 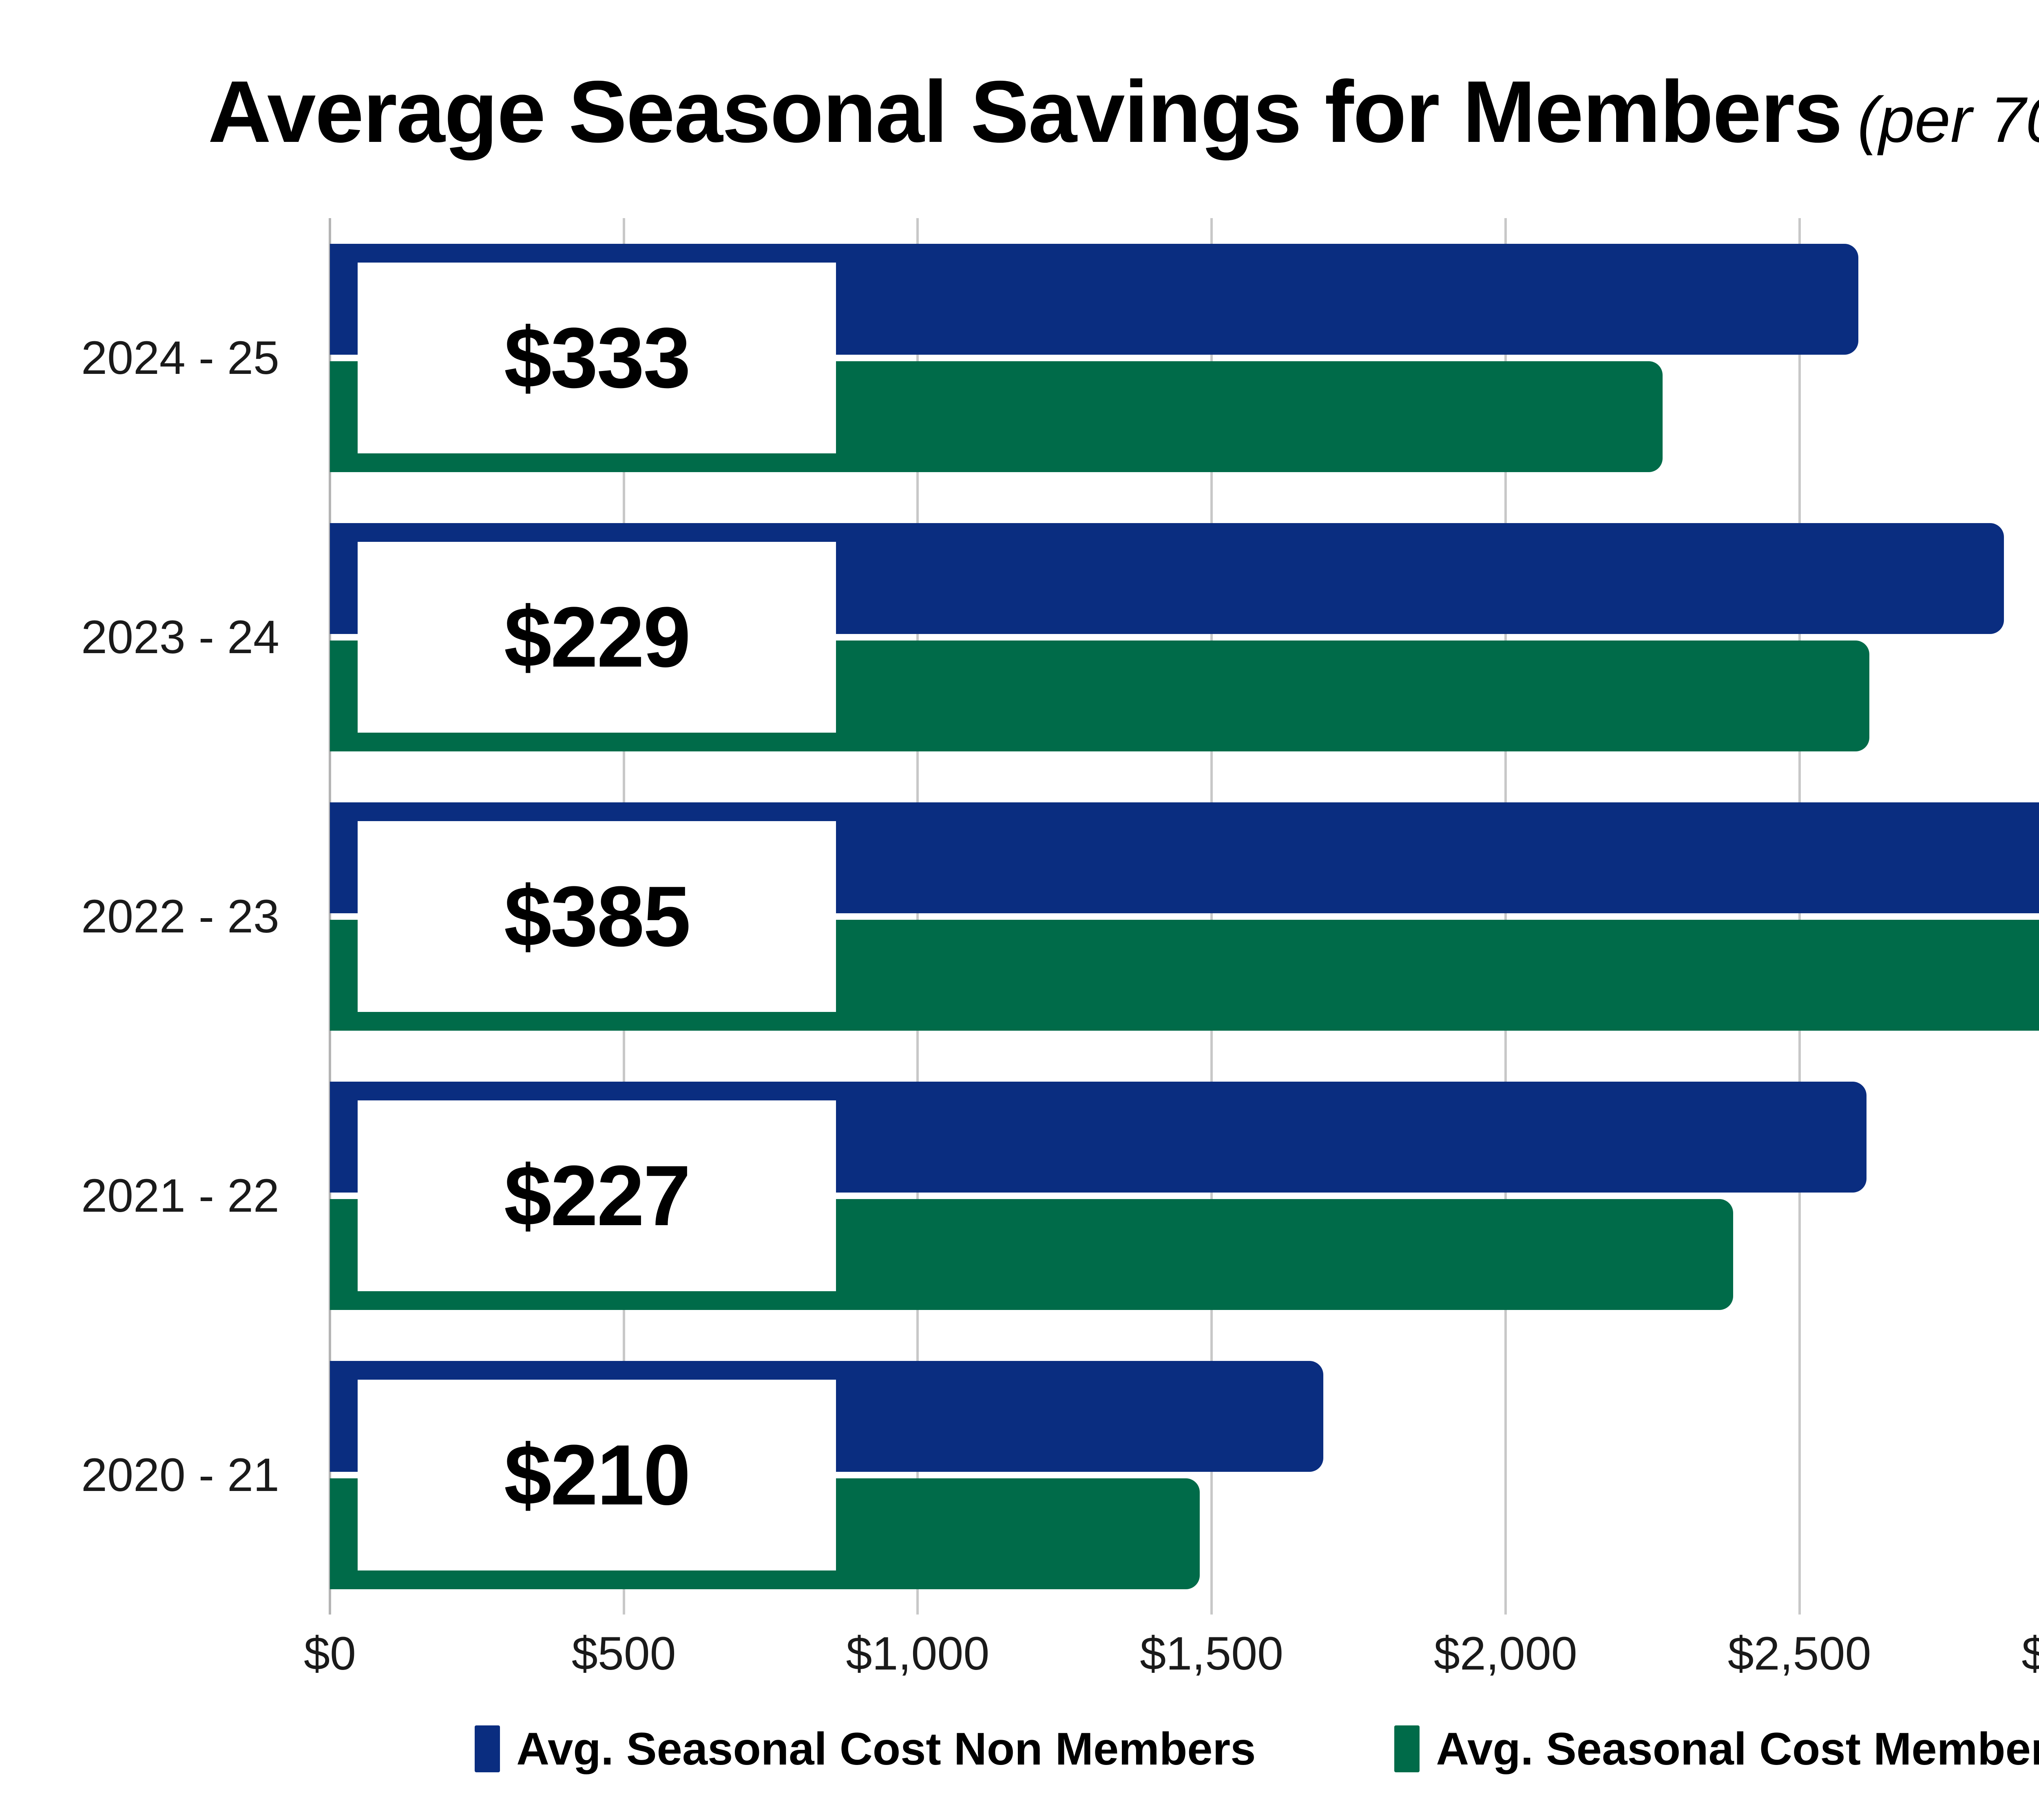 I want to click on savings-value: $385, so click(x=597, y=916).